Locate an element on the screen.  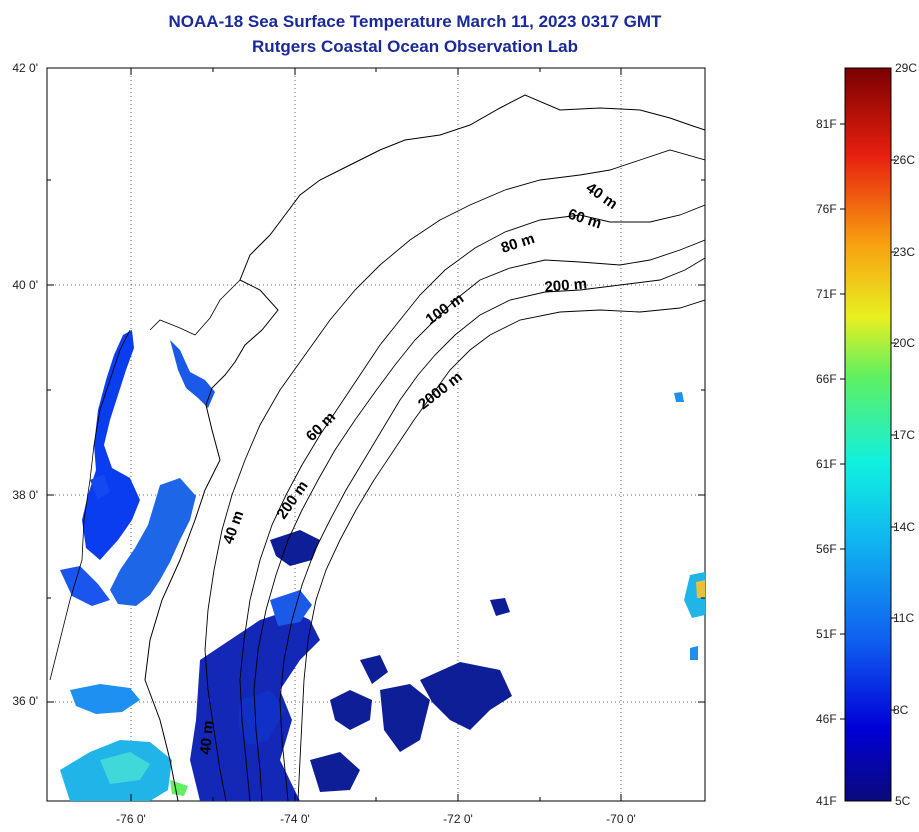
lat-label-40: 40 0' is located at coordinates (25, 285).